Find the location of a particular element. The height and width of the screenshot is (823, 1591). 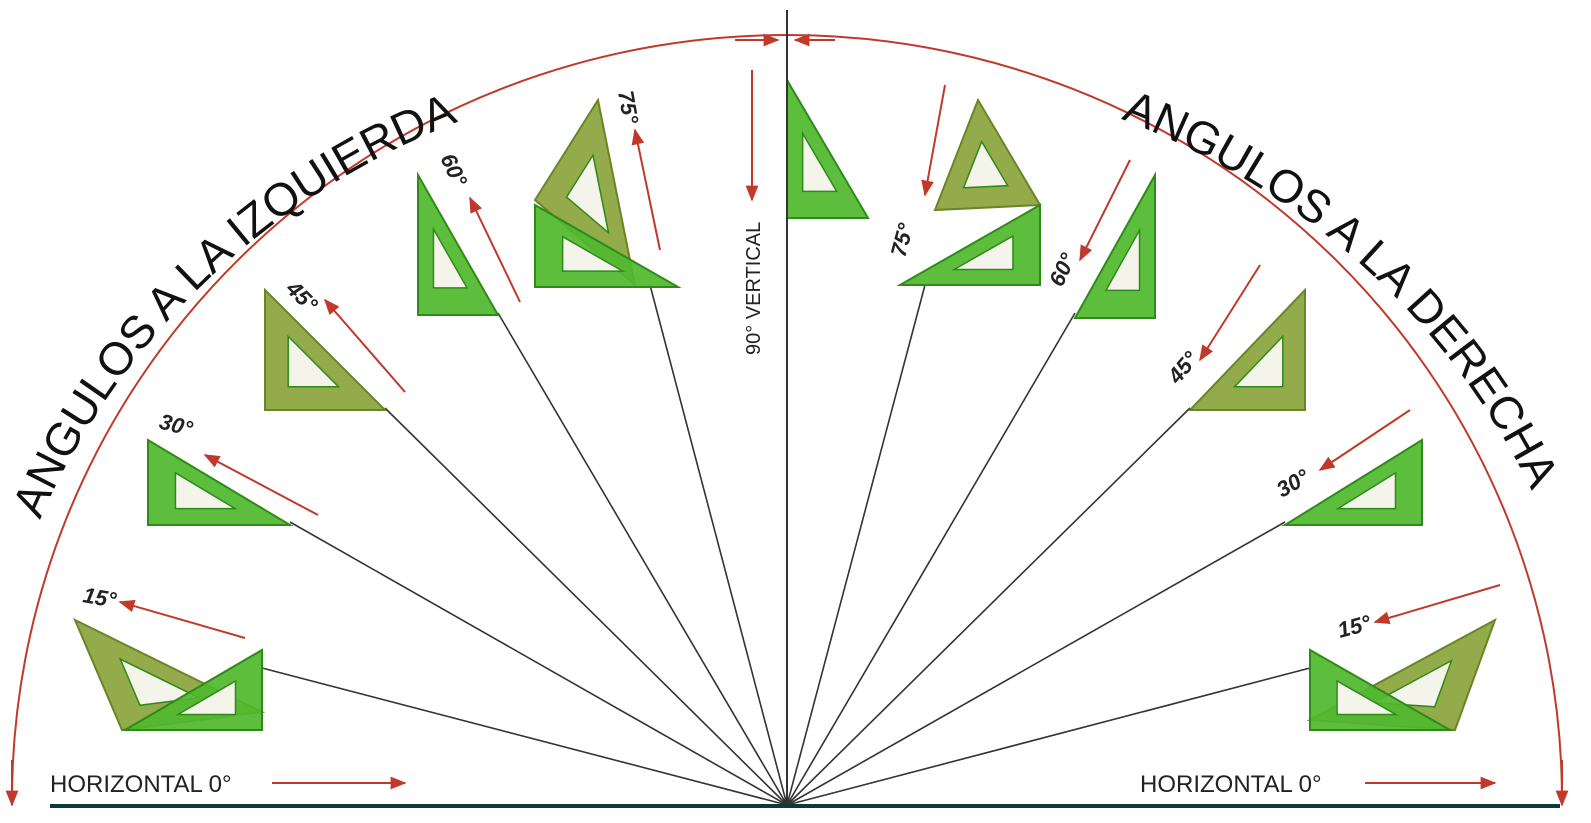

horizontal-left: HORIZONTAL 0° is located at coordinates (141, 784).